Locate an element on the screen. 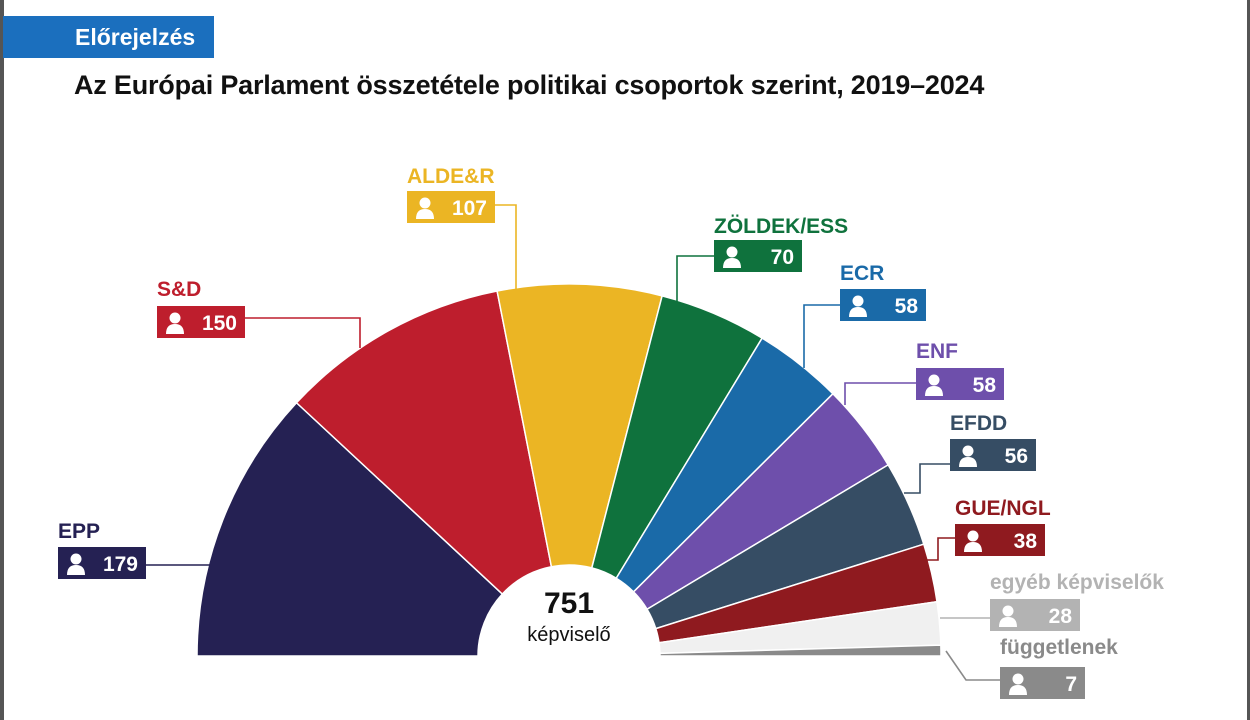 The height and width of the screenshot is (720, 1250). badge-s-d: 150 is located at coordinates (201, 322).